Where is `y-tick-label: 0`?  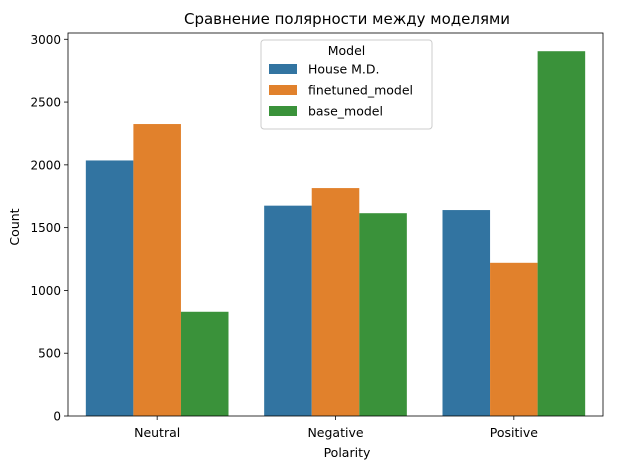 y-tick-label: 0 is located at coordinates (57, 417).